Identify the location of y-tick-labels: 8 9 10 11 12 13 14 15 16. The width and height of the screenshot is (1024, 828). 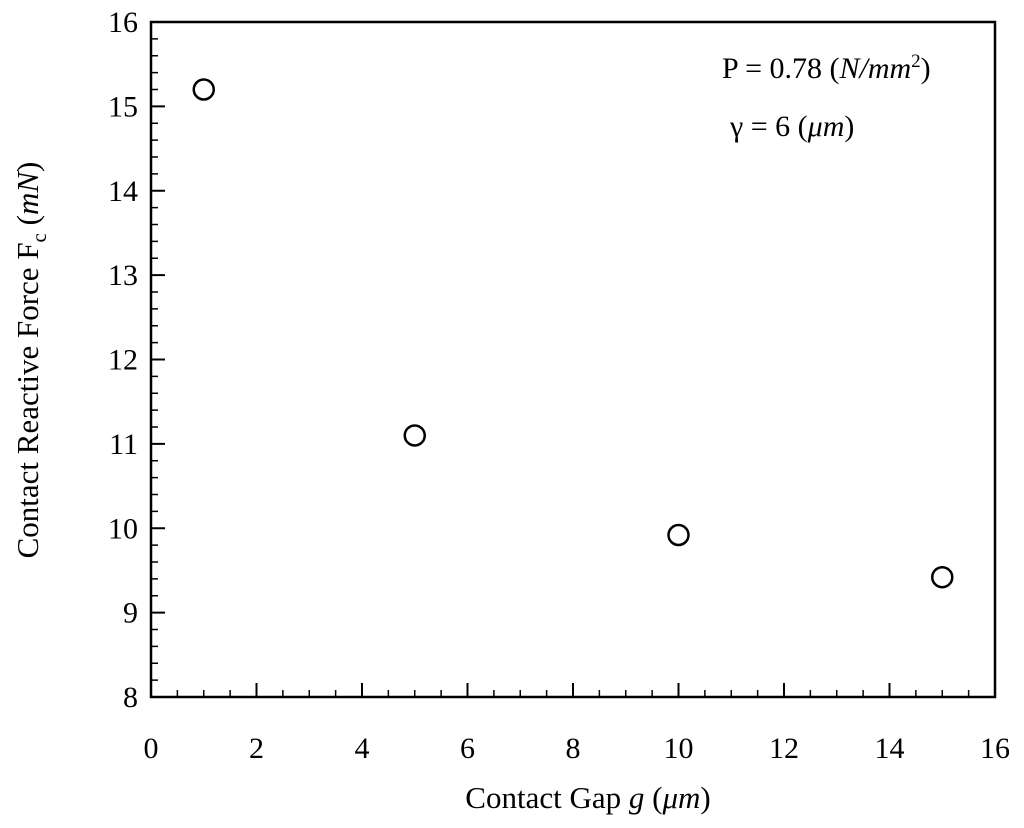
(123, 360).